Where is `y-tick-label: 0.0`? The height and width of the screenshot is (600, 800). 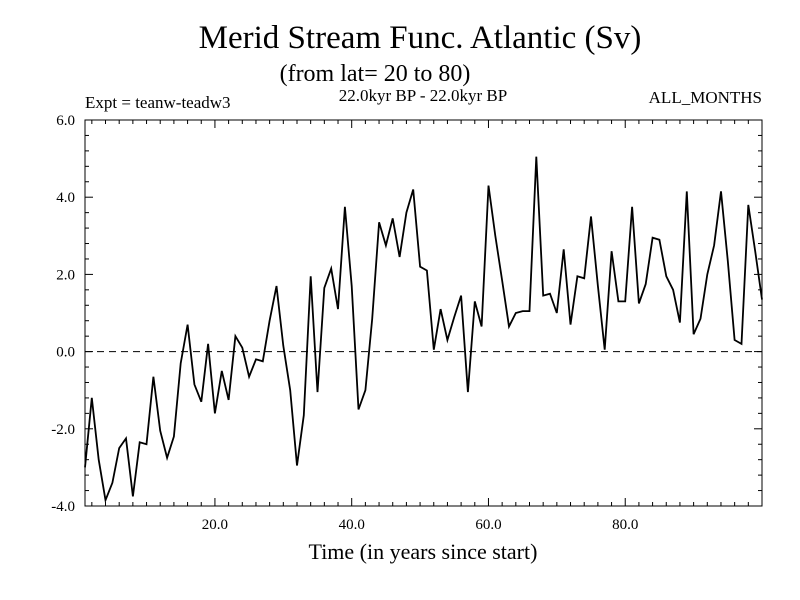 y-tick-label: 0.0 is located at coordinates (65, 353).